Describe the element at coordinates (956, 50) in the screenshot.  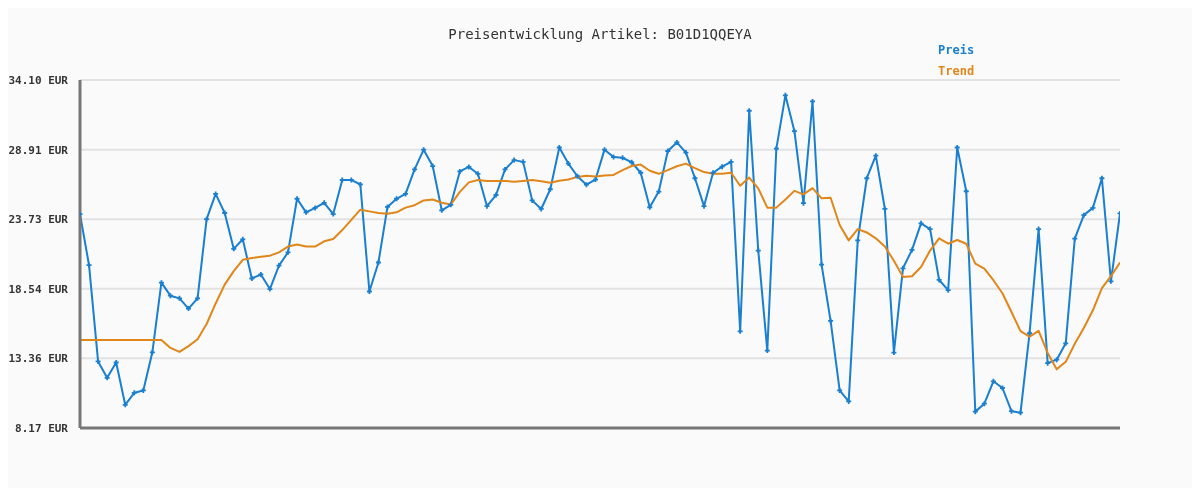
I see `text: Preis` at that location.